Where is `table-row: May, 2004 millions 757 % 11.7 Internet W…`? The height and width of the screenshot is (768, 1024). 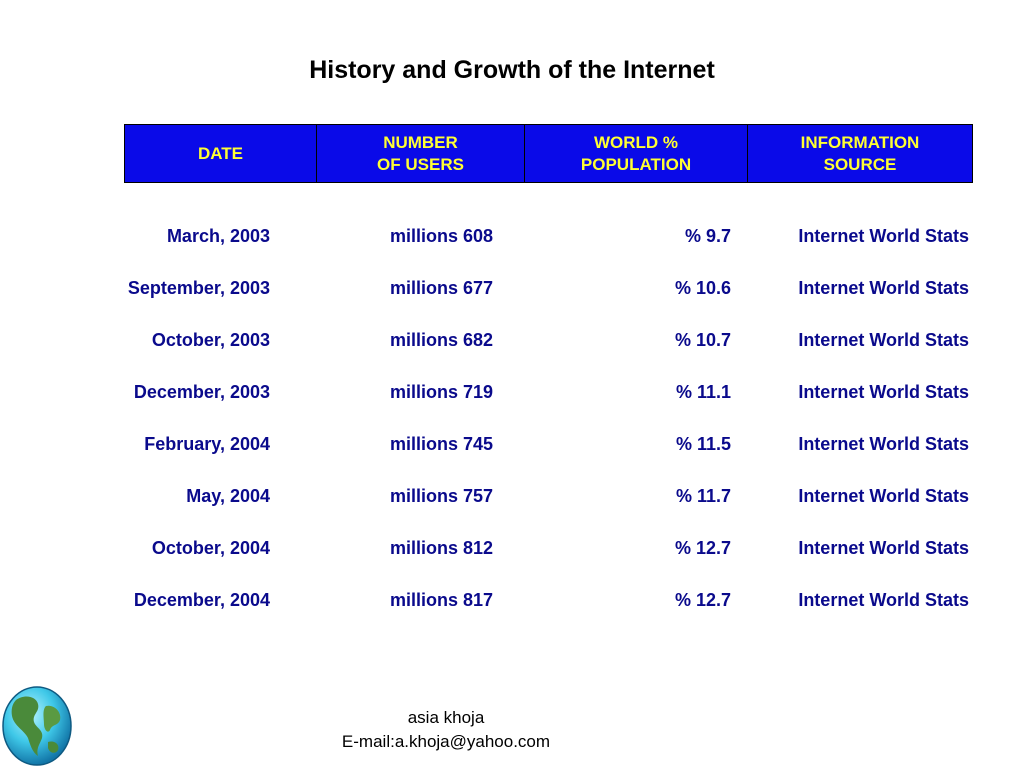
table-row: May, 2004 millions 757 % 11.7 Internet W… is located at coordinates (512, 508).